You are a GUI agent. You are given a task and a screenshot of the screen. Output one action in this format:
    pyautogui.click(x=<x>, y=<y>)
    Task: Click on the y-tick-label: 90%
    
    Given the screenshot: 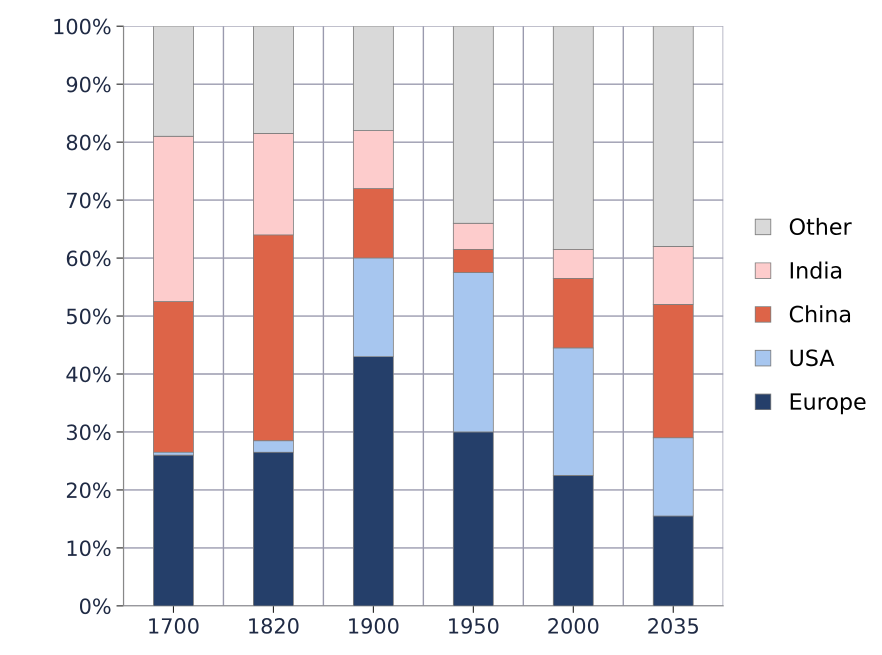 What is the action you would take?
    pyautogui.click(x=88, y=84)
    